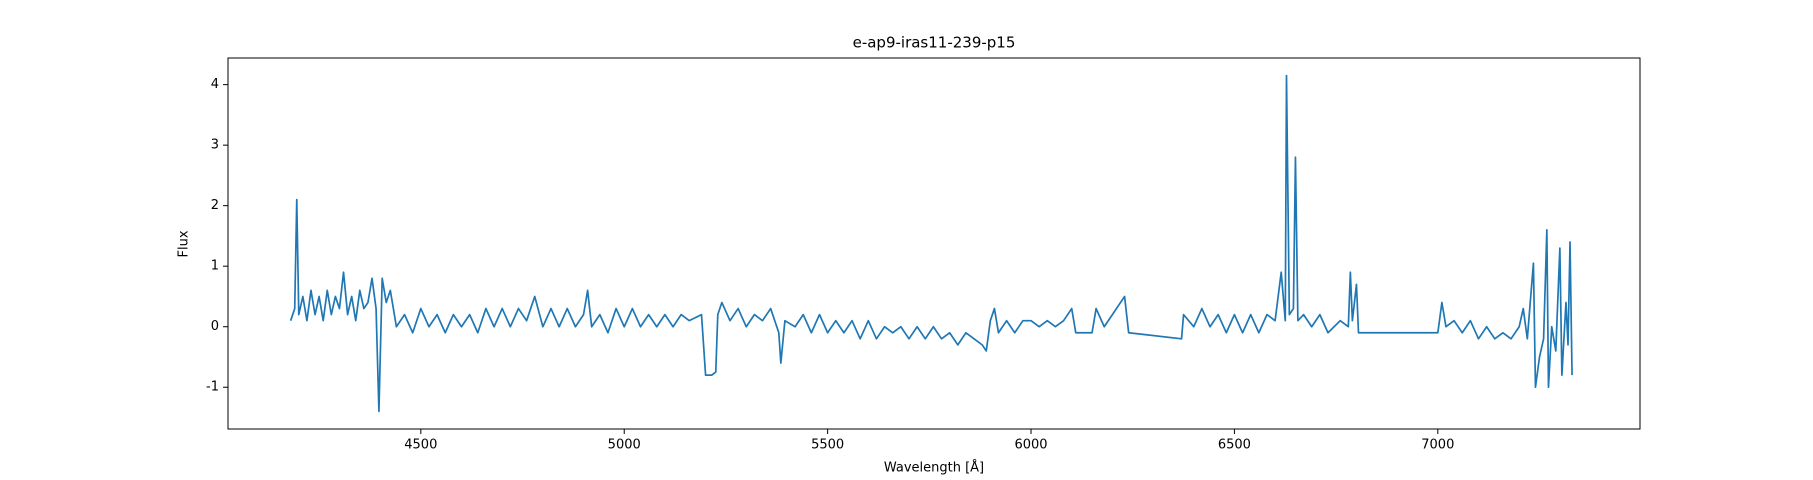  What do you see at coordinates (215, 326) in the screenshot?
I see `y-tick-label: 0` at bounding box center [215, 326].